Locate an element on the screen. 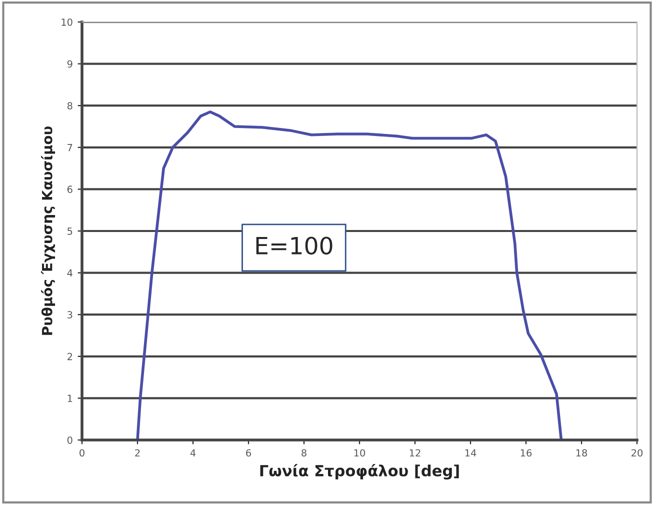 This screenshot has height=505, width=654. x-tick-label: 12 is located at coordinates (415, 452).